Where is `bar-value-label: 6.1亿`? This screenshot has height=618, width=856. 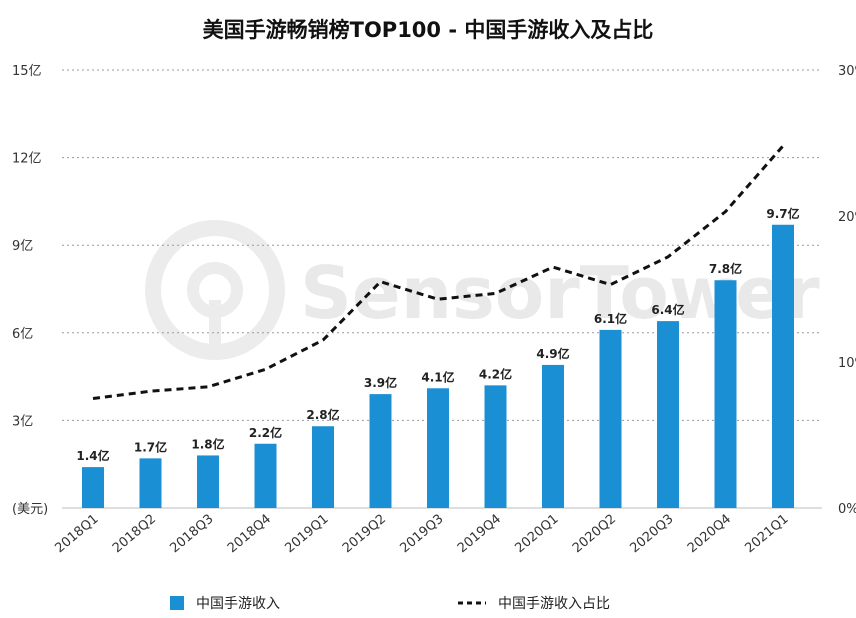 bar-value-label: 6.1亿 is located at coordinates (610, 318).